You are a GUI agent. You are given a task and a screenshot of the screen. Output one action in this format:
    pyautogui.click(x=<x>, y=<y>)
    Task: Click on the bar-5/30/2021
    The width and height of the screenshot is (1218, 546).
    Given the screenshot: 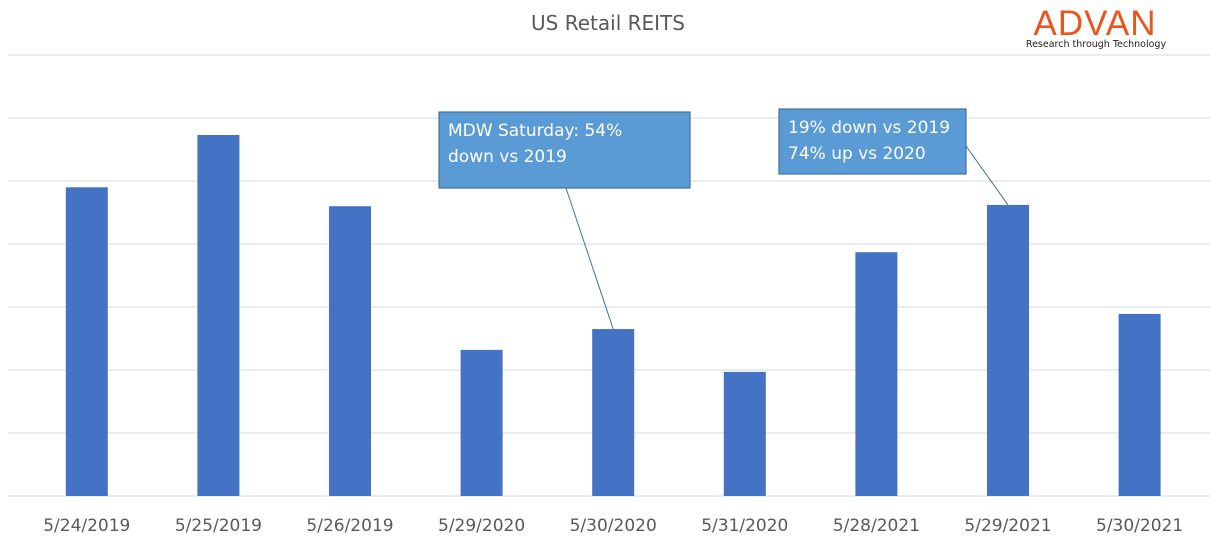 What is the action you would take?
    pyautogui.click(x=1139, y=404)
    